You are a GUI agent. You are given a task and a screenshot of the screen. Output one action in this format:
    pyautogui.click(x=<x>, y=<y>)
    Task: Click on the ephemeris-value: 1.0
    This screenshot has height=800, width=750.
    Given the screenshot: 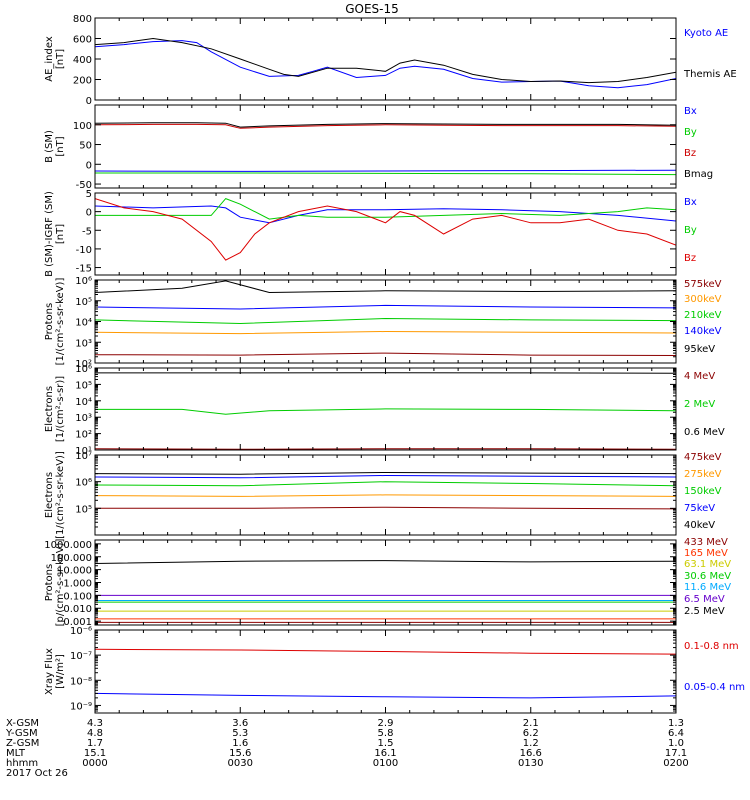 What is the action you would take?
    pyautogui.click(x=676, y=743)
    